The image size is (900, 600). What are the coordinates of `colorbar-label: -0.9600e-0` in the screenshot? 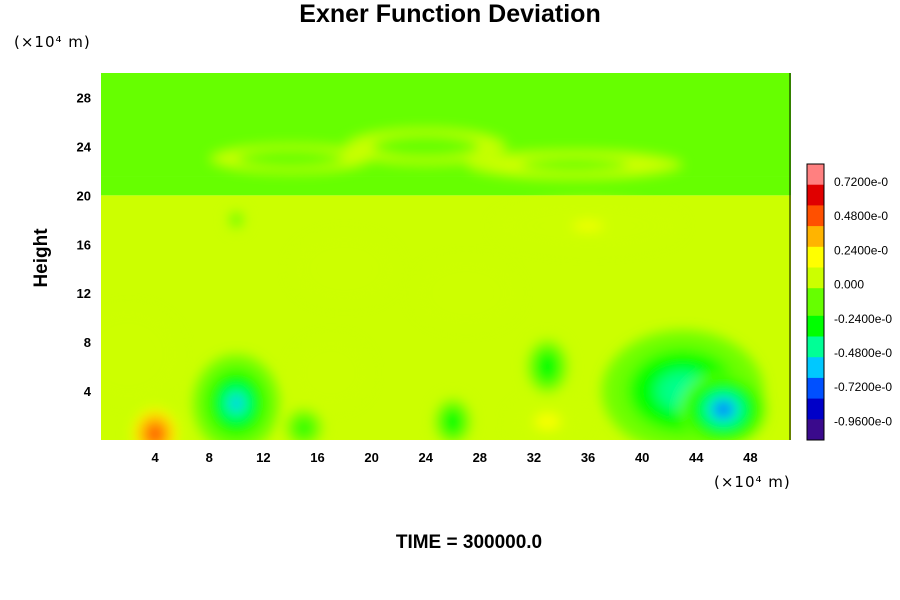 It's located at (863, 421).